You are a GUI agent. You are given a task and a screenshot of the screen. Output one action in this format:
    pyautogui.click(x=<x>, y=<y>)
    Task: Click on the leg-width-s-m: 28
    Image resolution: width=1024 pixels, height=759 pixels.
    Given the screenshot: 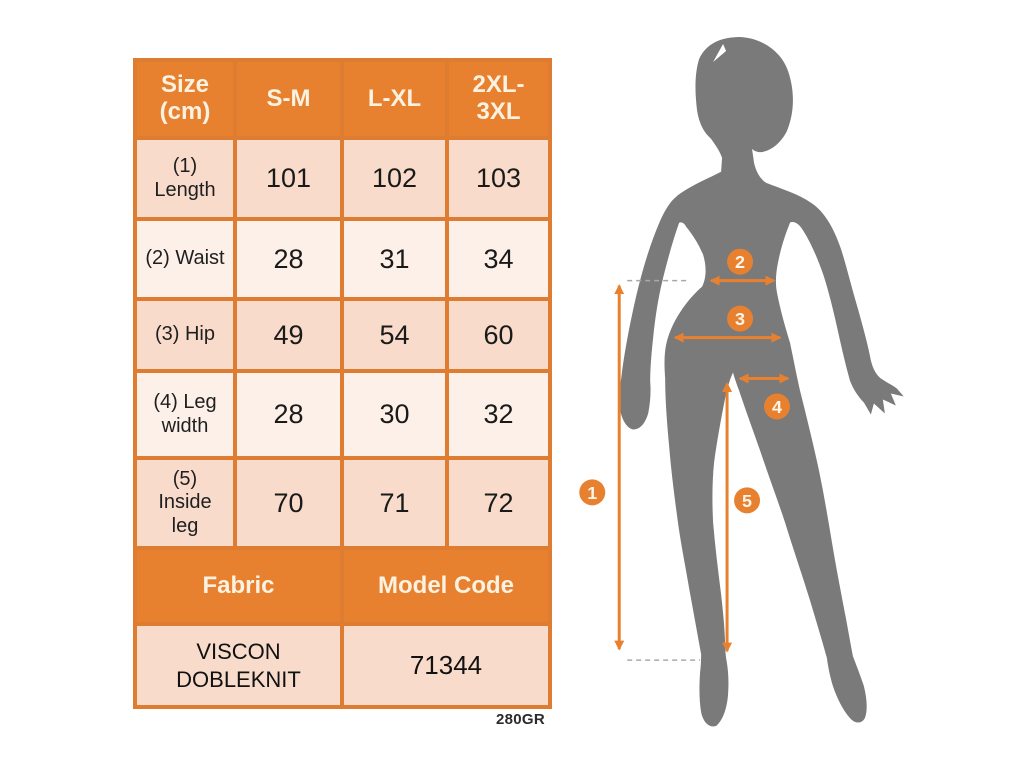 What is the action you would take?
    pyautogui.click(x=288, y=414)
    